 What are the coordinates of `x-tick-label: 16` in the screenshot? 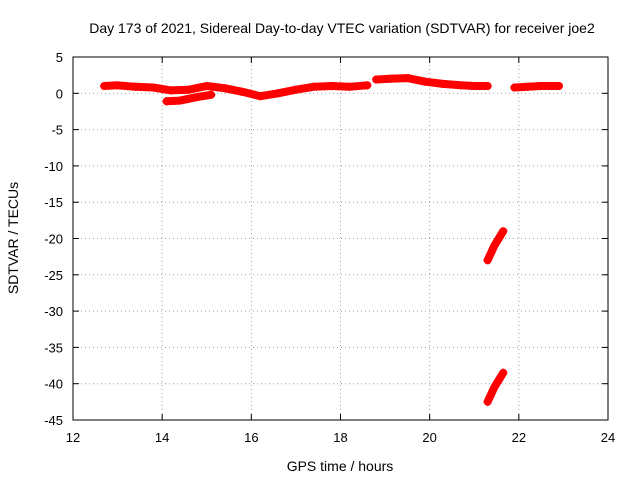 It's located at (251, 437).